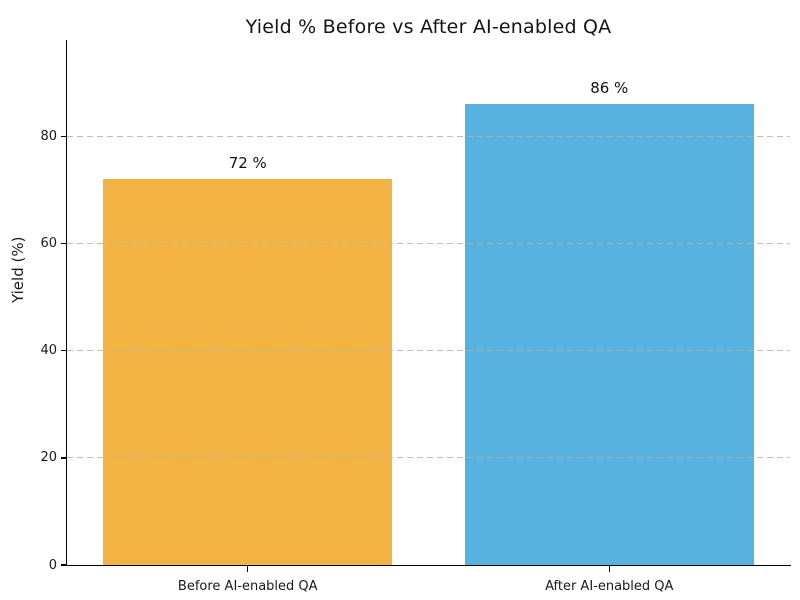 The width and height of the screenshot is (800, 600). I want to click on y-tick-label-0: 0, so click(52, 565).